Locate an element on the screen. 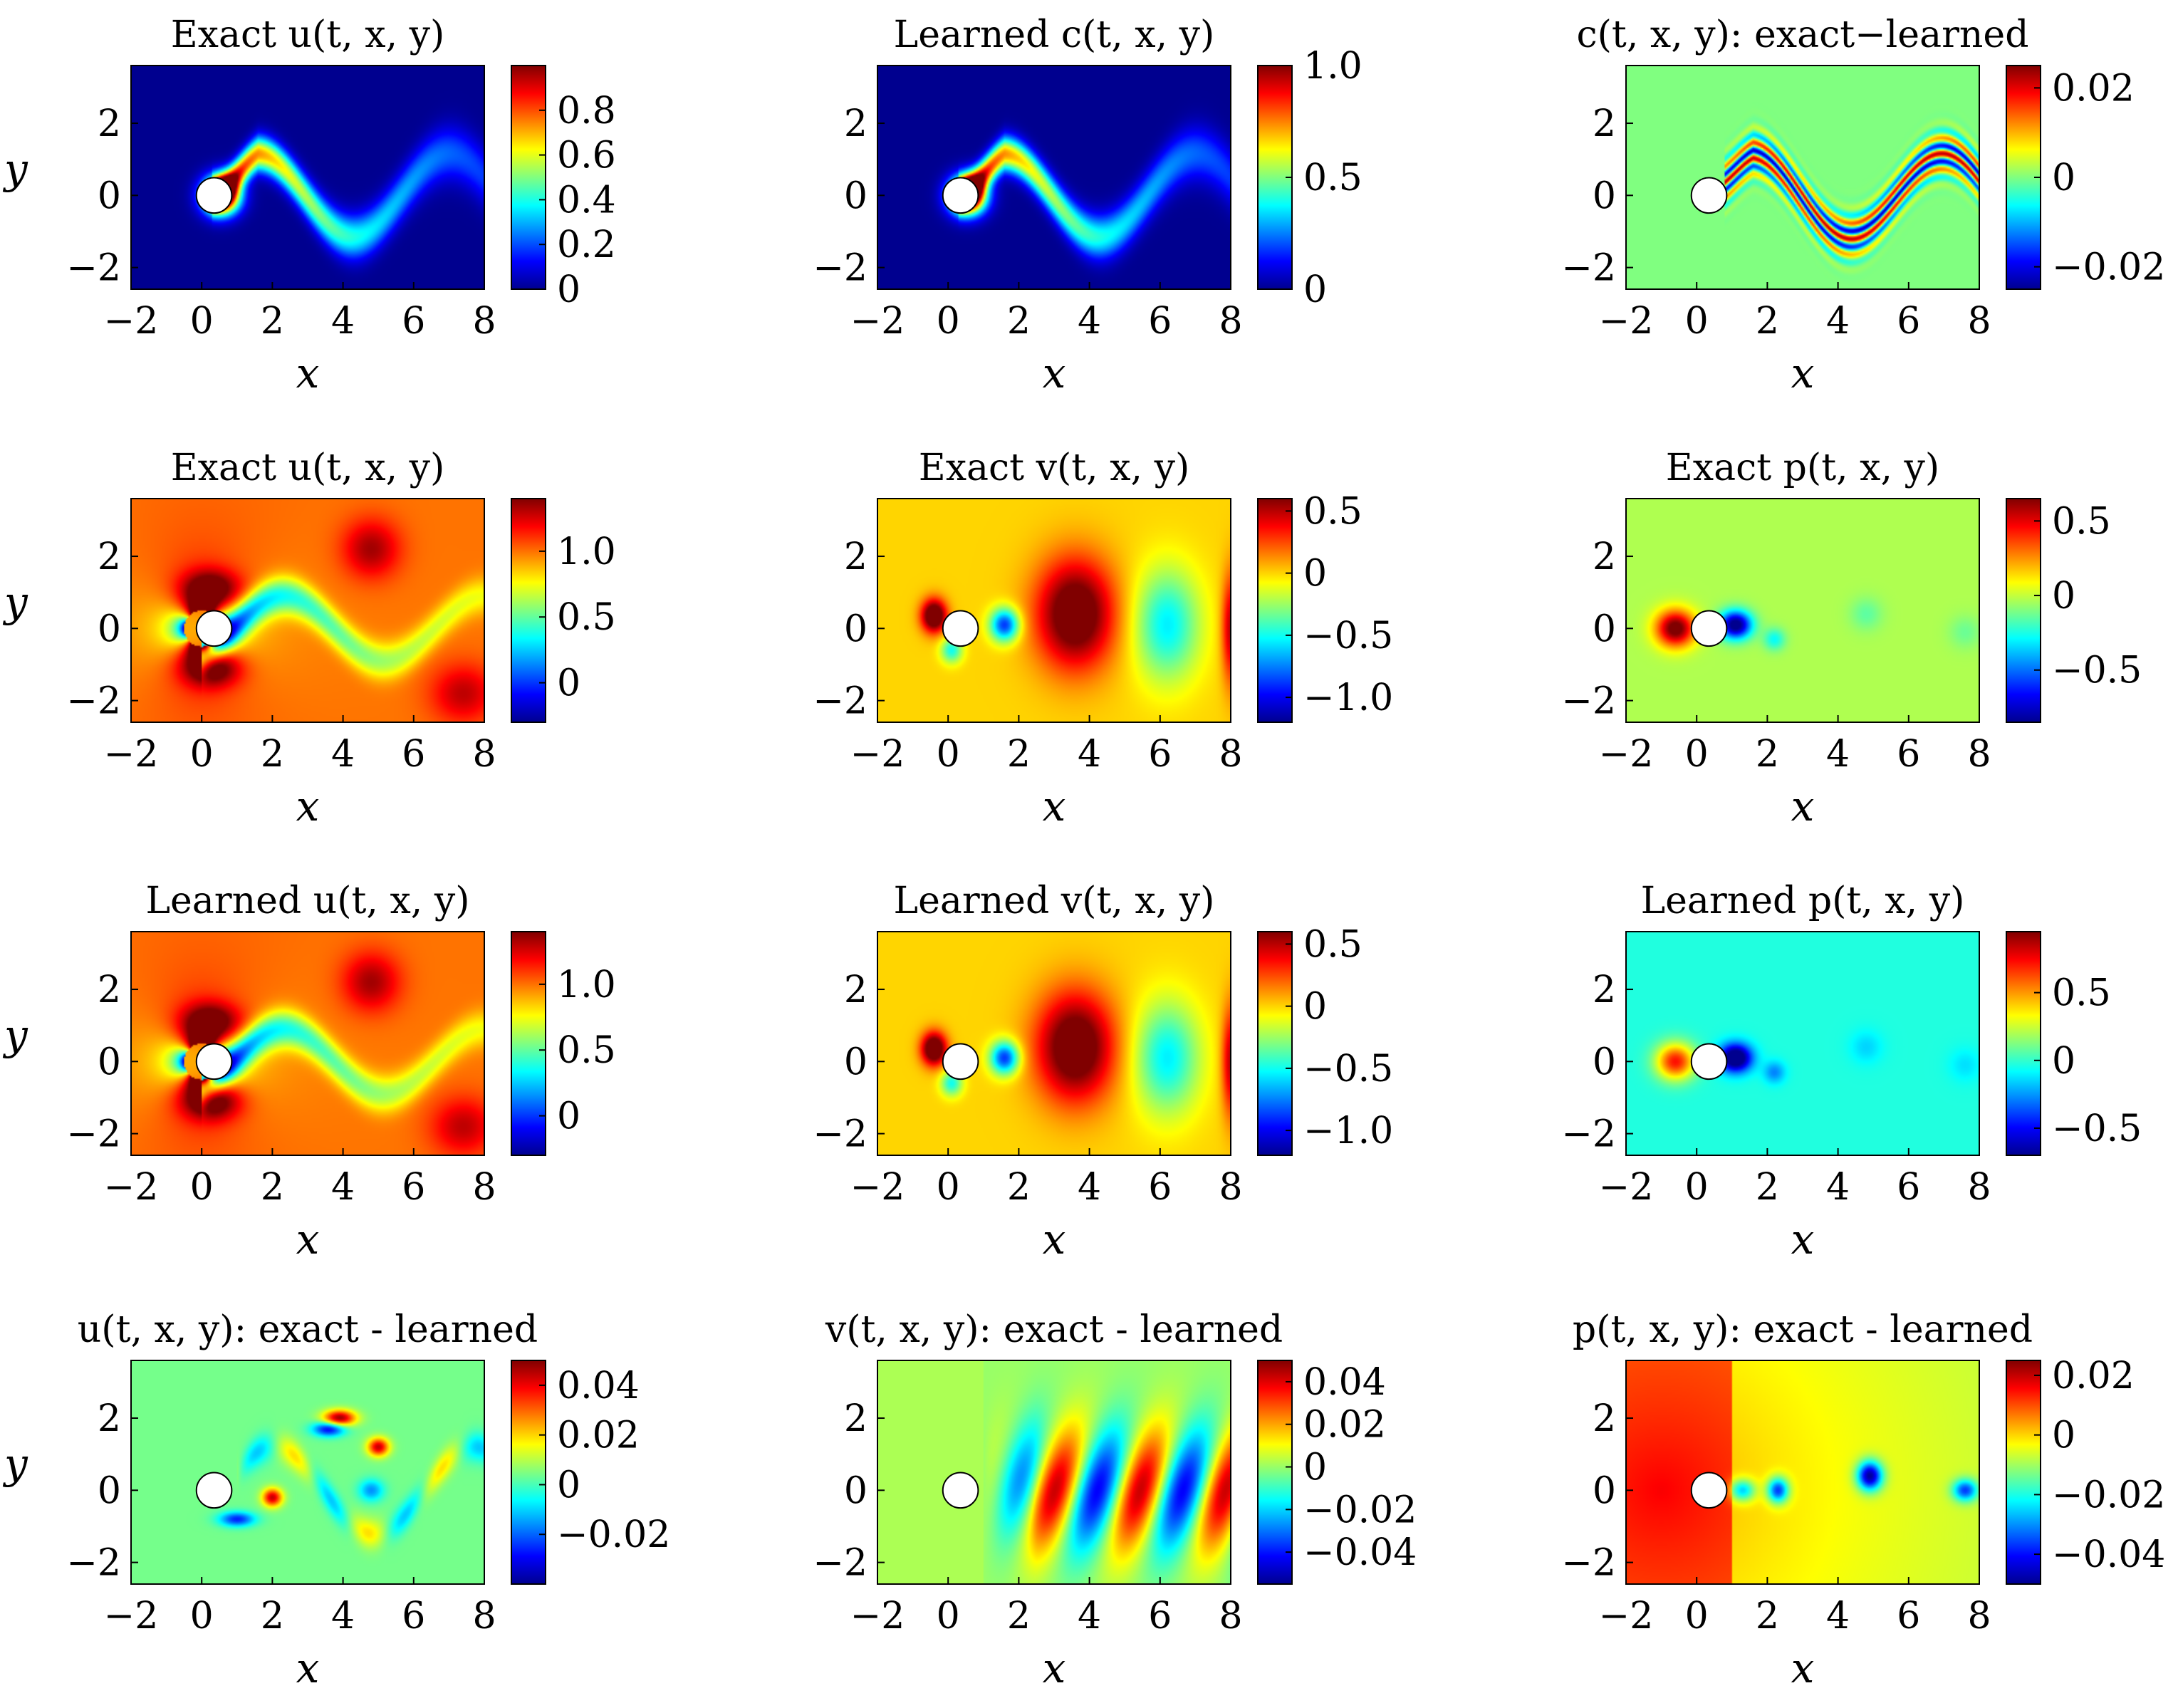  colorbar-tick-label: 0.6 is located at coordinates (586, 156).